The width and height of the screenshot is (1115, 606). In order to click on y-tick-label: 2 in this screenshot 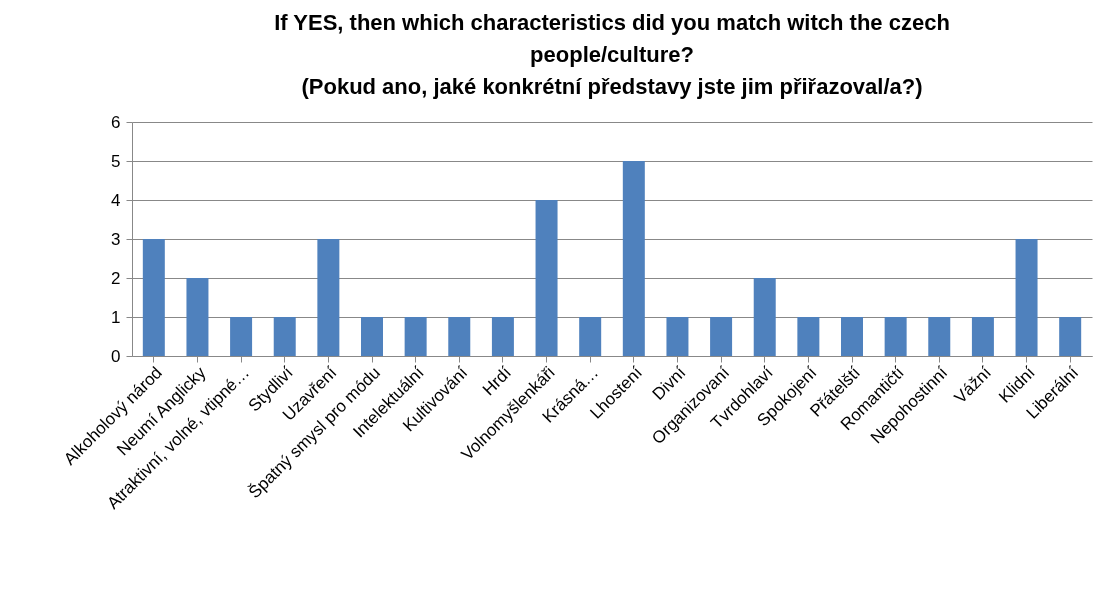, I will do `click(116, 278)`.